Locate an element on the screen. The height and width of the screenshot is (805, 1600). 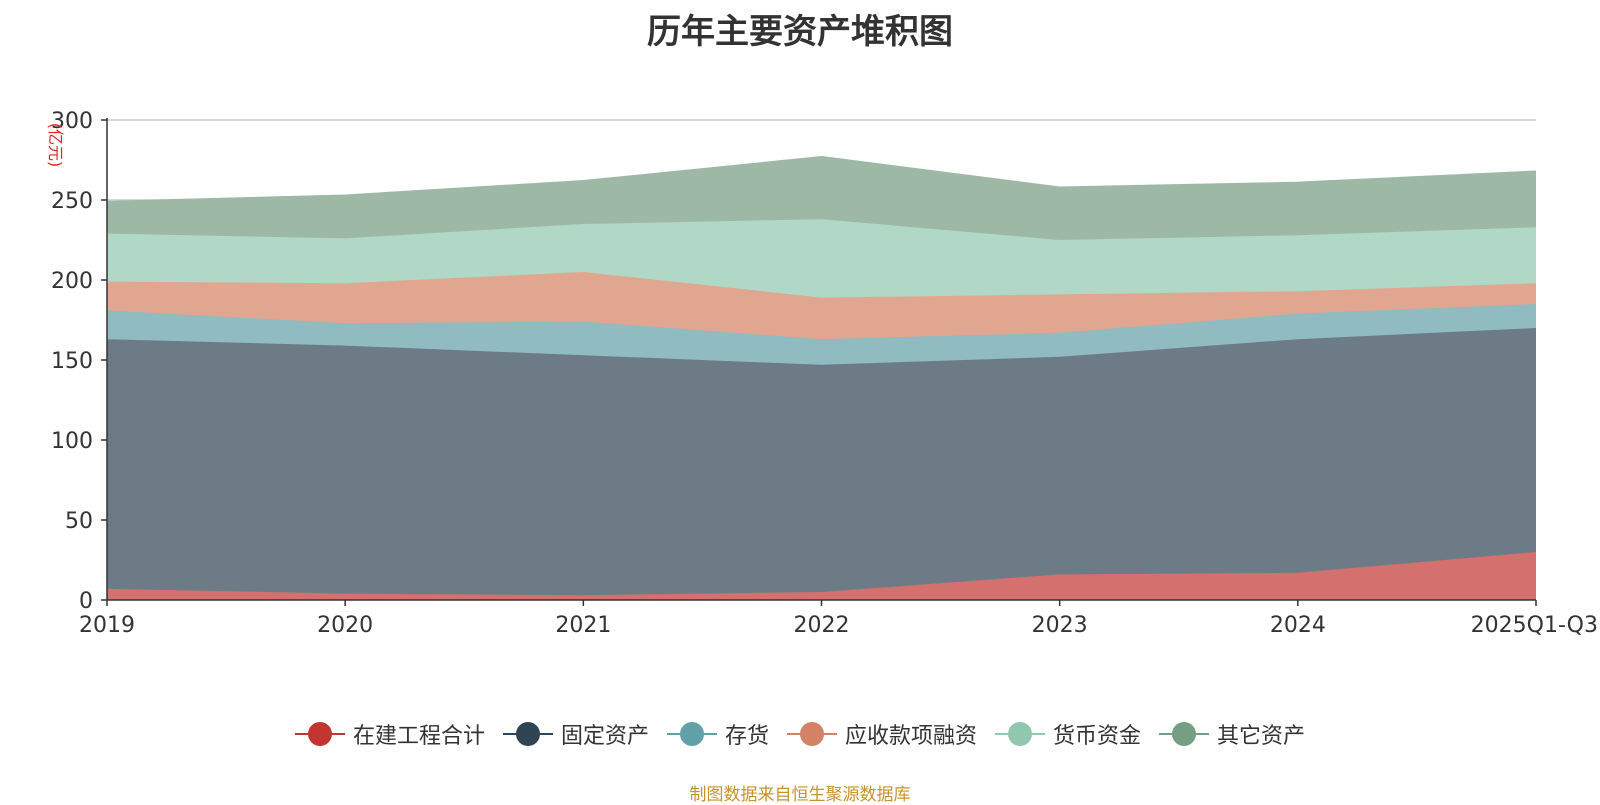
legend-item-2: 固定资产 is located at coordinates (575, 734).